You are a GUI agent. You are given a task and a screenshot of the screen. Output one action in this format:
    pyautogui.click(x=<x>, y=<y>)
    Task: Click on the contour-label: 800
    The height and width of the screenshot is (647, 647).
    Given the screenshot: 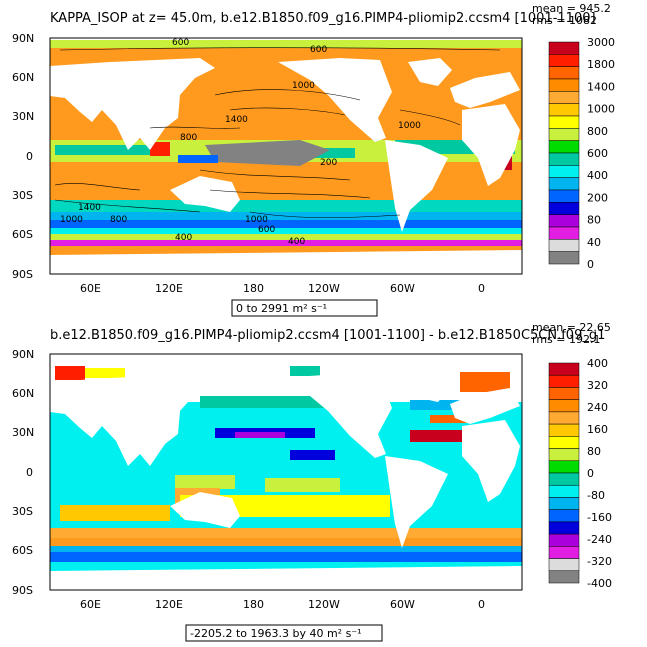 What is the action you would take?
    pyautogui.click(x=118, y=220)
    